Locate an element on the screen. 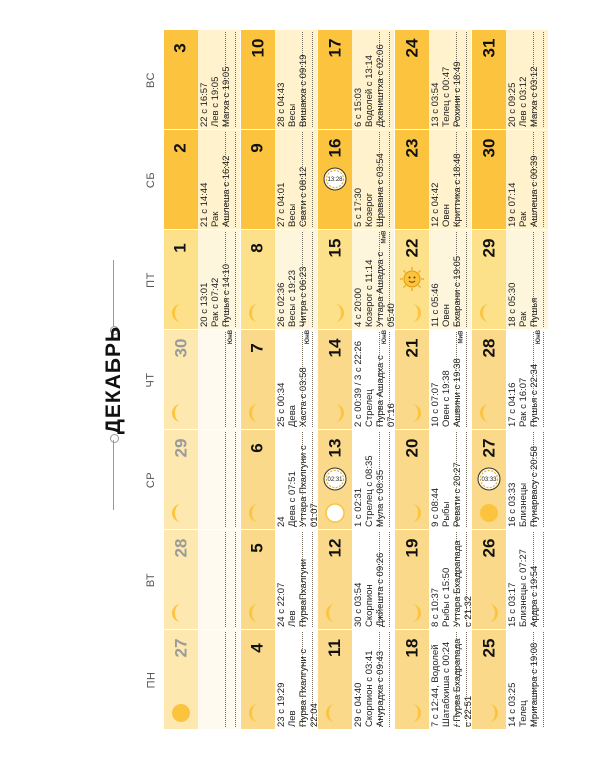 Image resolution: width=591 pixels, height=758 pixels. calendar-day-cell: 27 is located at coordinates (202, 680).